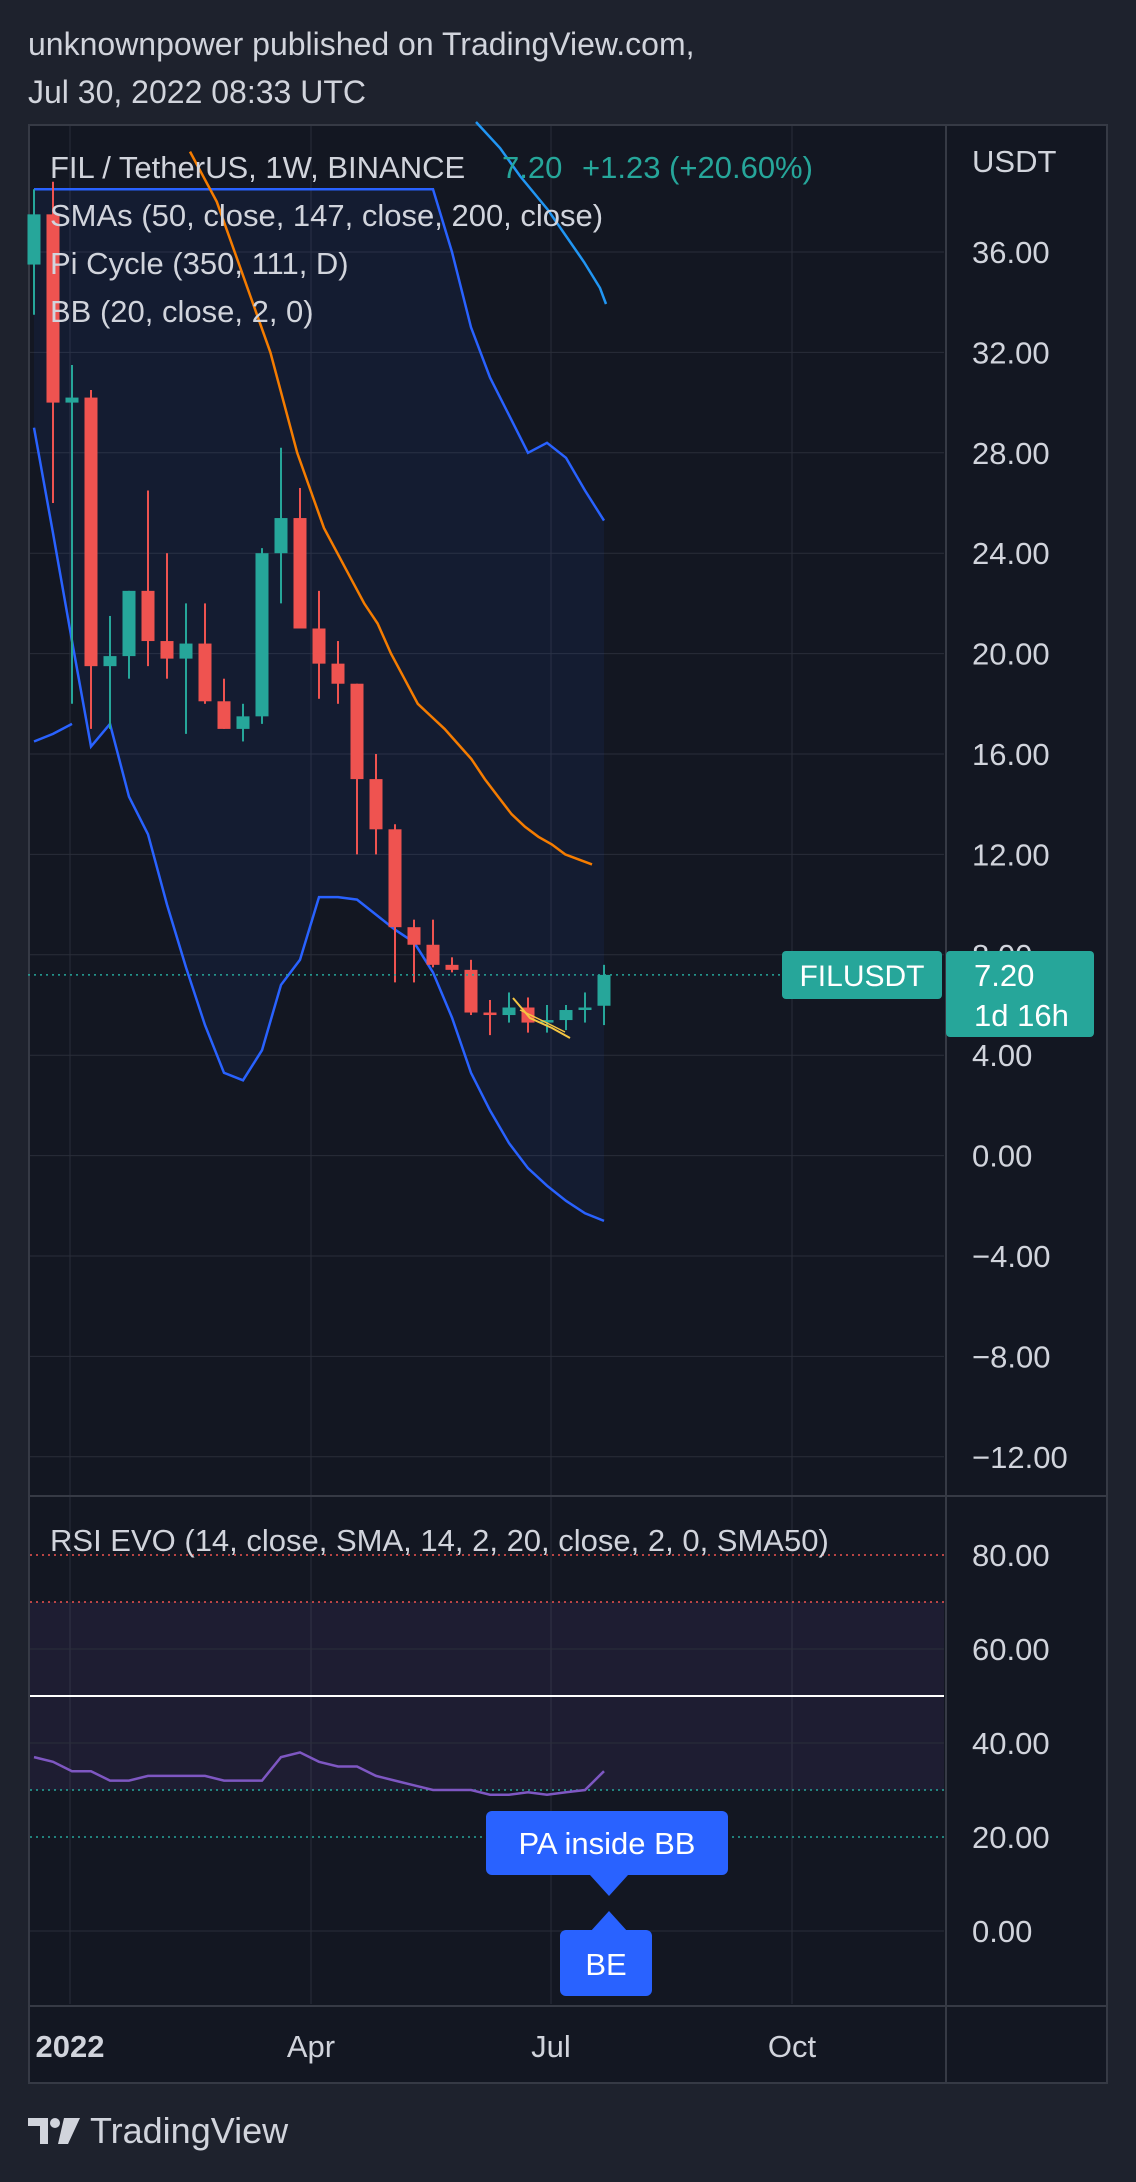  What do you see at coordinates (1011, 654) in the screenshot?
I see `price-tick-label: 20.00` at bounding box center [1011, 654].